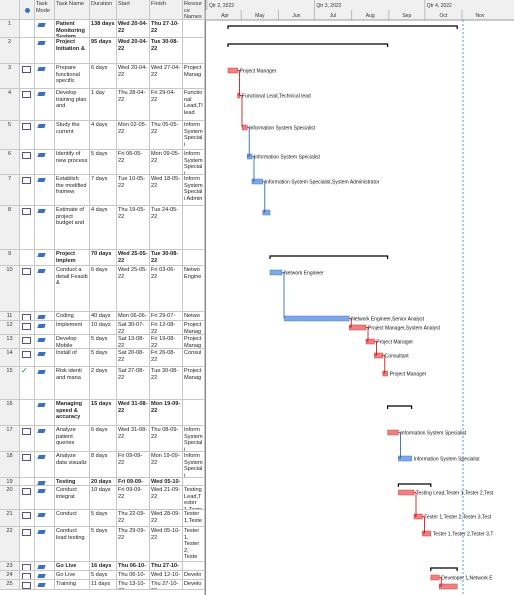 The image size is (514, 595). What do you see at coordinates (10, 135) in the screenshot?
I see `row-id: 5` at bounding box center [10, 135].